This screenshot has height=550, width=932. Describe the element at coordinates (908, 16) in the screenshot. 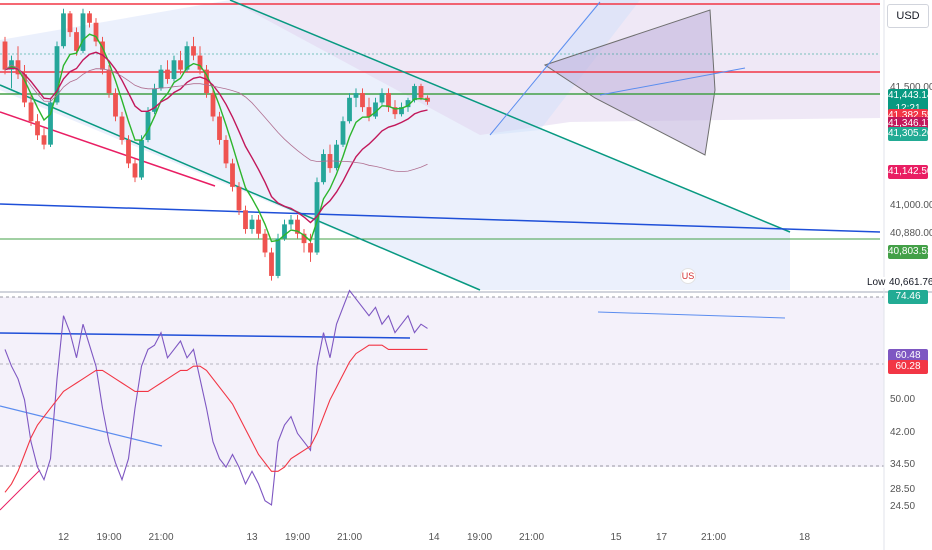

I see `currency-button: USD` at that location.